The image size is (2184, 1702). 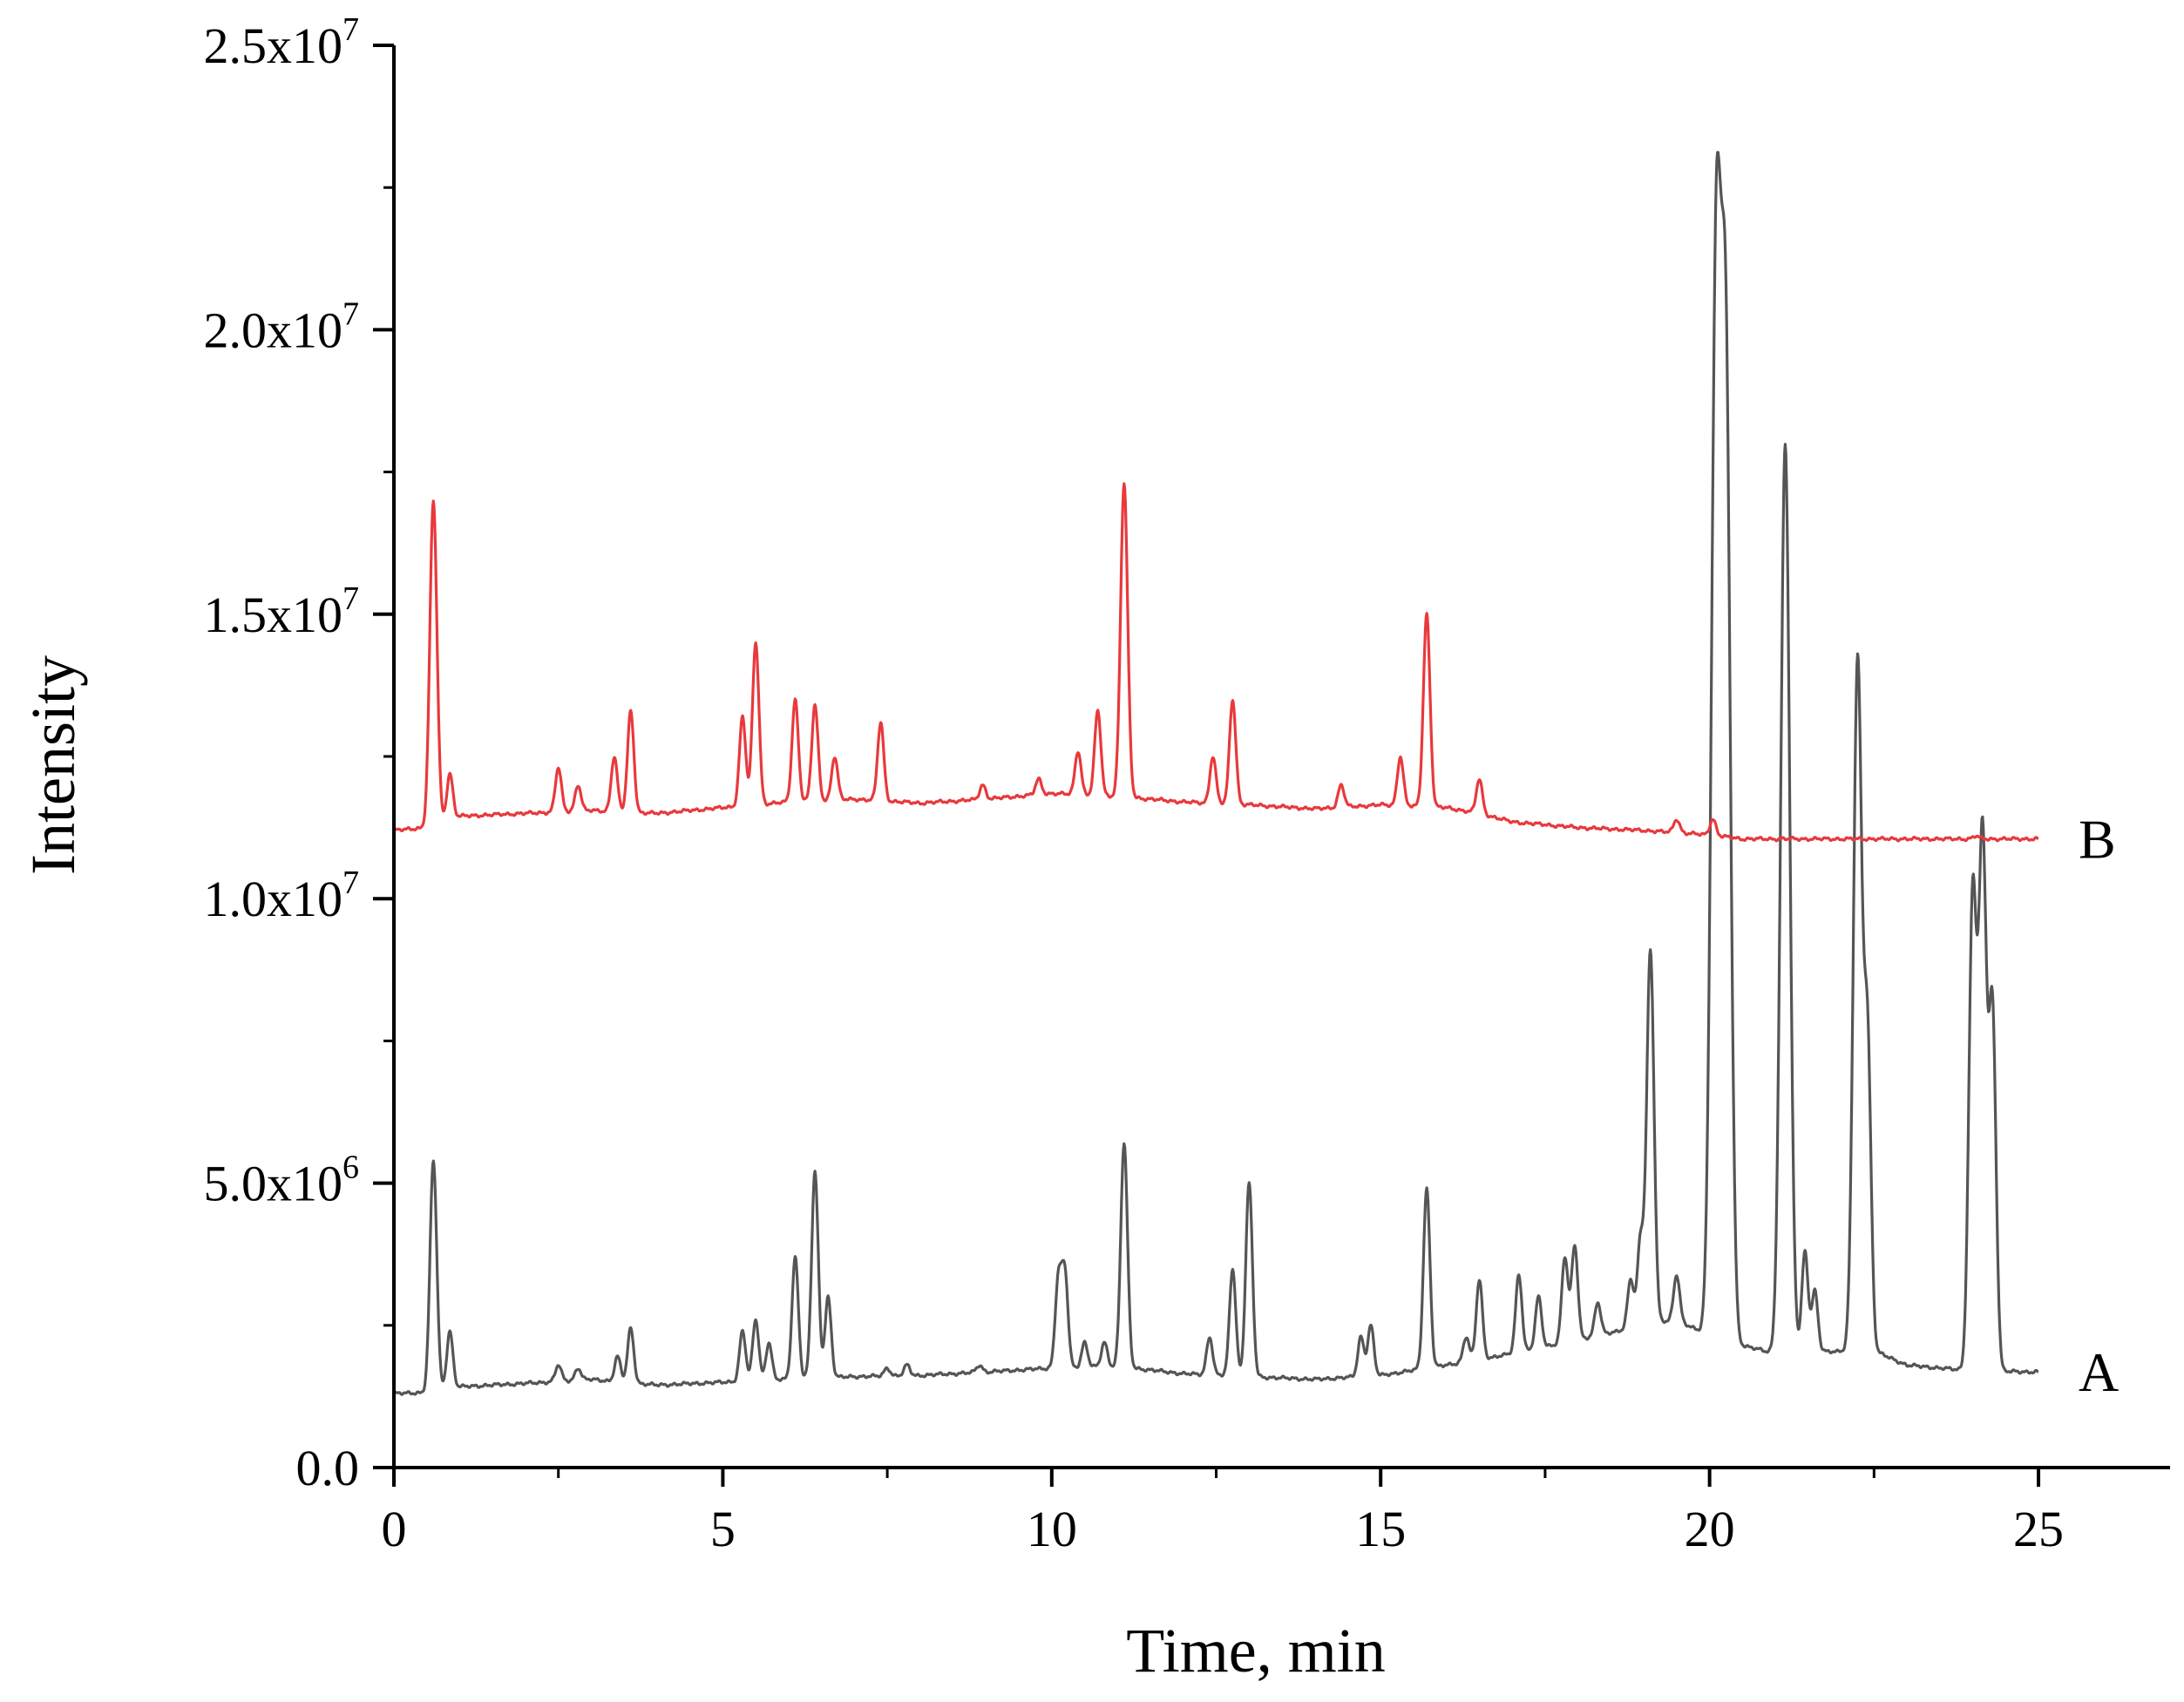 What do you see at coordinates (53, 765) in the screenshot?
I see `y-axis-title: Intensity` at bounding box center [53, 765].